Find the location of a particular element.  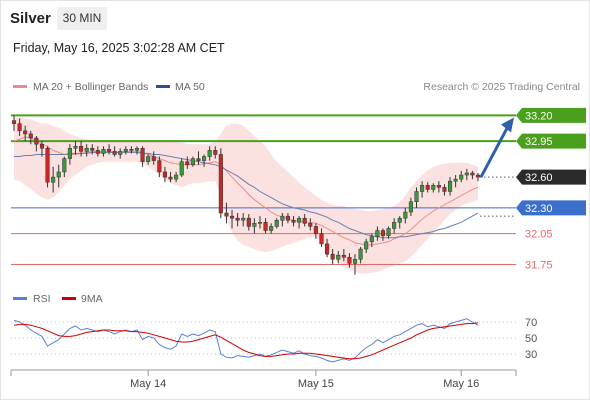

level-tag-32.30 is located at coordinates (551, 208).